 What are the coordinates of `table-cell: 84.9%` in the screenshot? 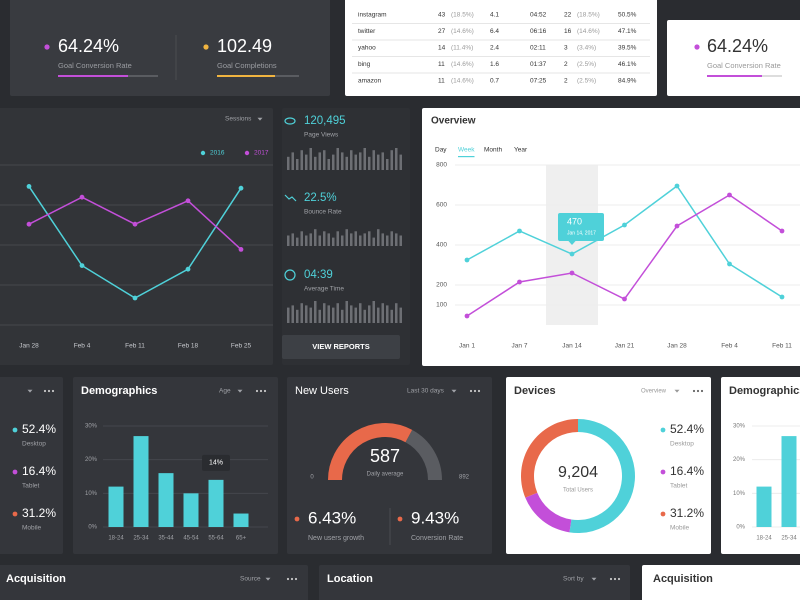 It's located at (627, 81).